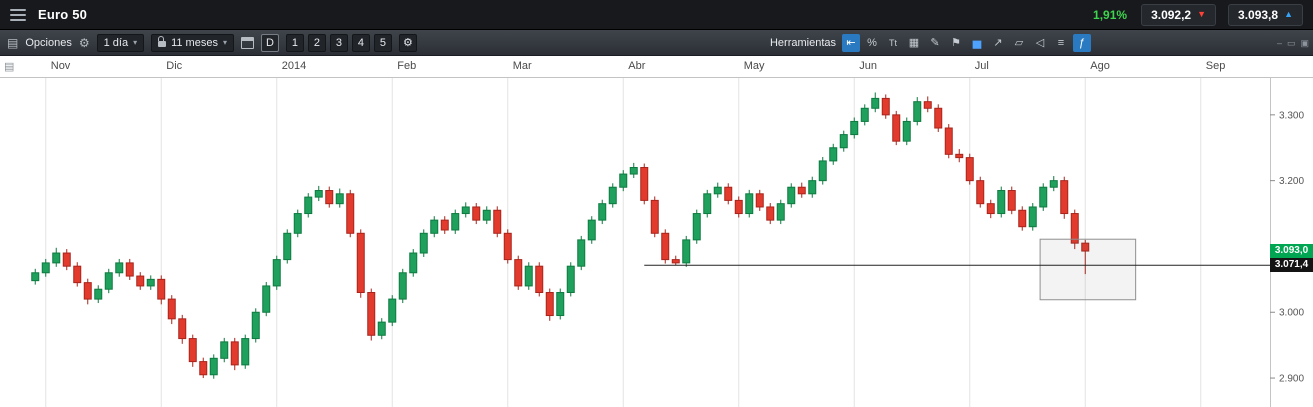  What do you see at coordinates (247, 42) in the screenshot?
I see `calendar-icon` at bounding box center [247, 42].